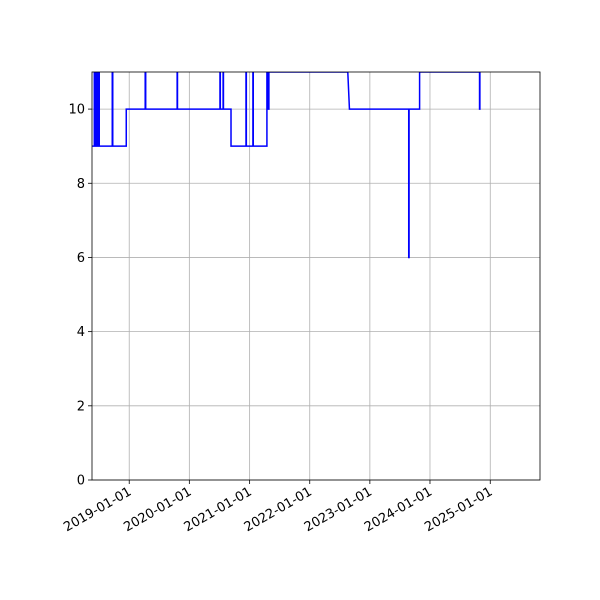  I want to click on y-tick-label: 0, so click(81, 481).